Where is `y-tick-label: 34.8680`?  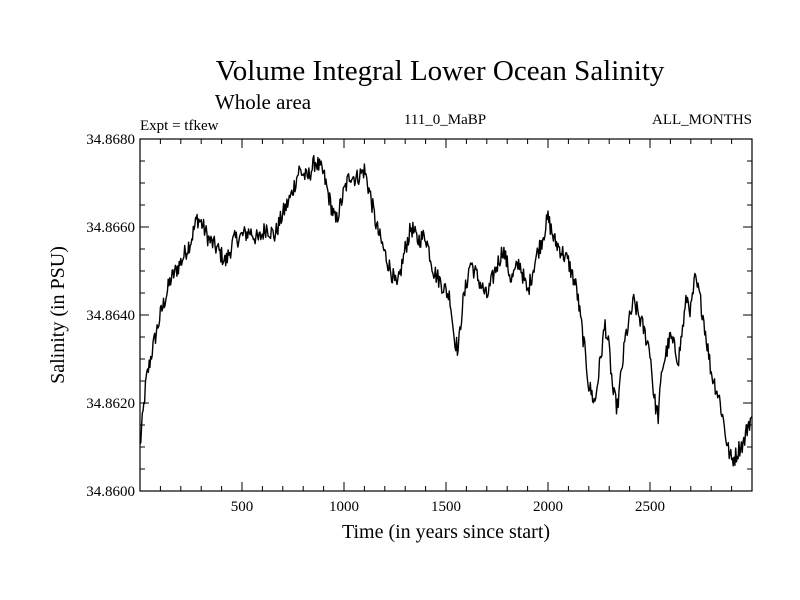
y-tick-label: 34.8680 is located at coordinates (110, 140).